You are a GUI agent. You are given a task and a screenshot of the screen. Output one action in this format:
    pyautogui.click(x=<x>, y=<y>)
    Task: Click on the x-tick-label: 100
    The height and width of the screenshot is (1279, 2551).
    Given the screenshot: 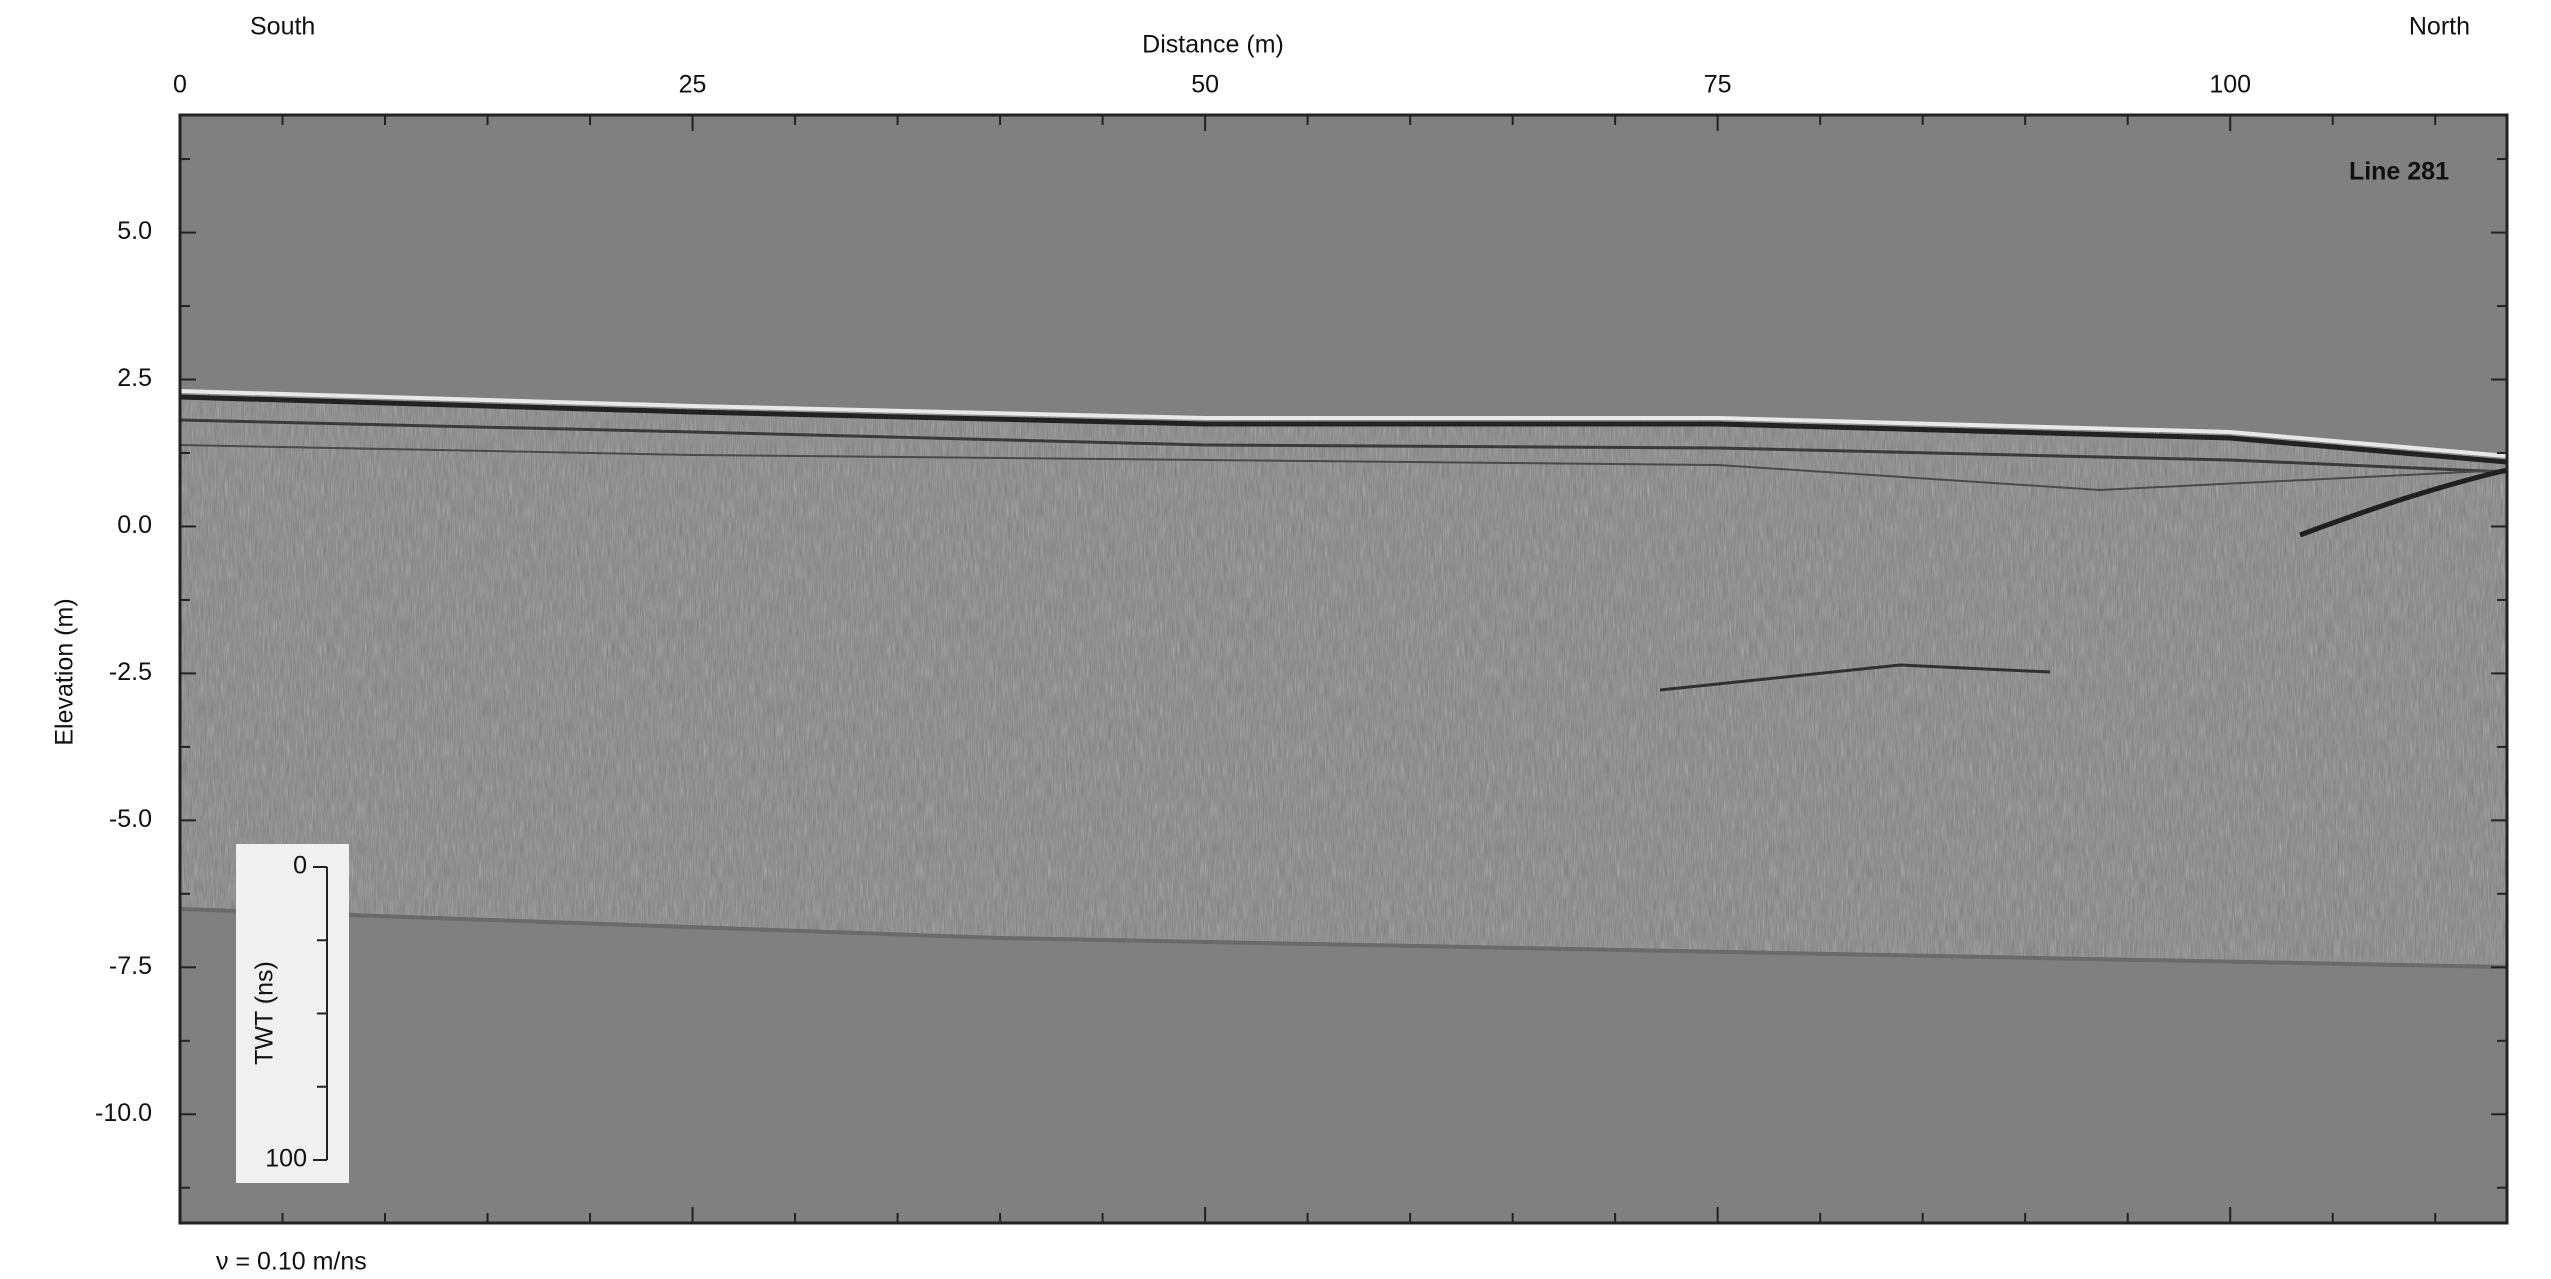 What is the action you would take?
    pyautogui.click(x=2230, y=85)
    